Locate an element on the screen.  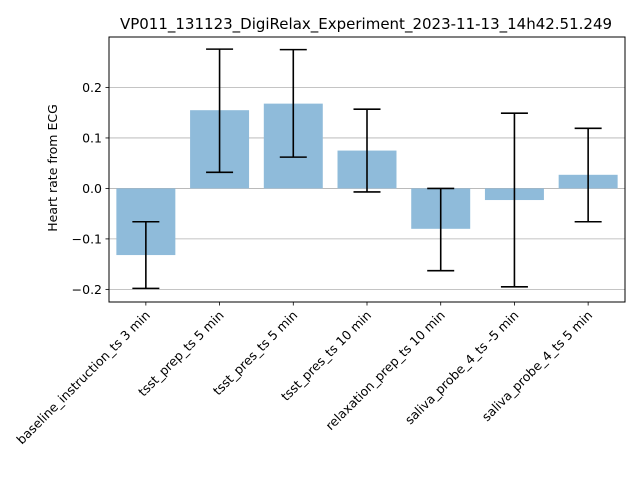
y-axis-label: Heart rate from ECG is located at coordinates (52, 168).